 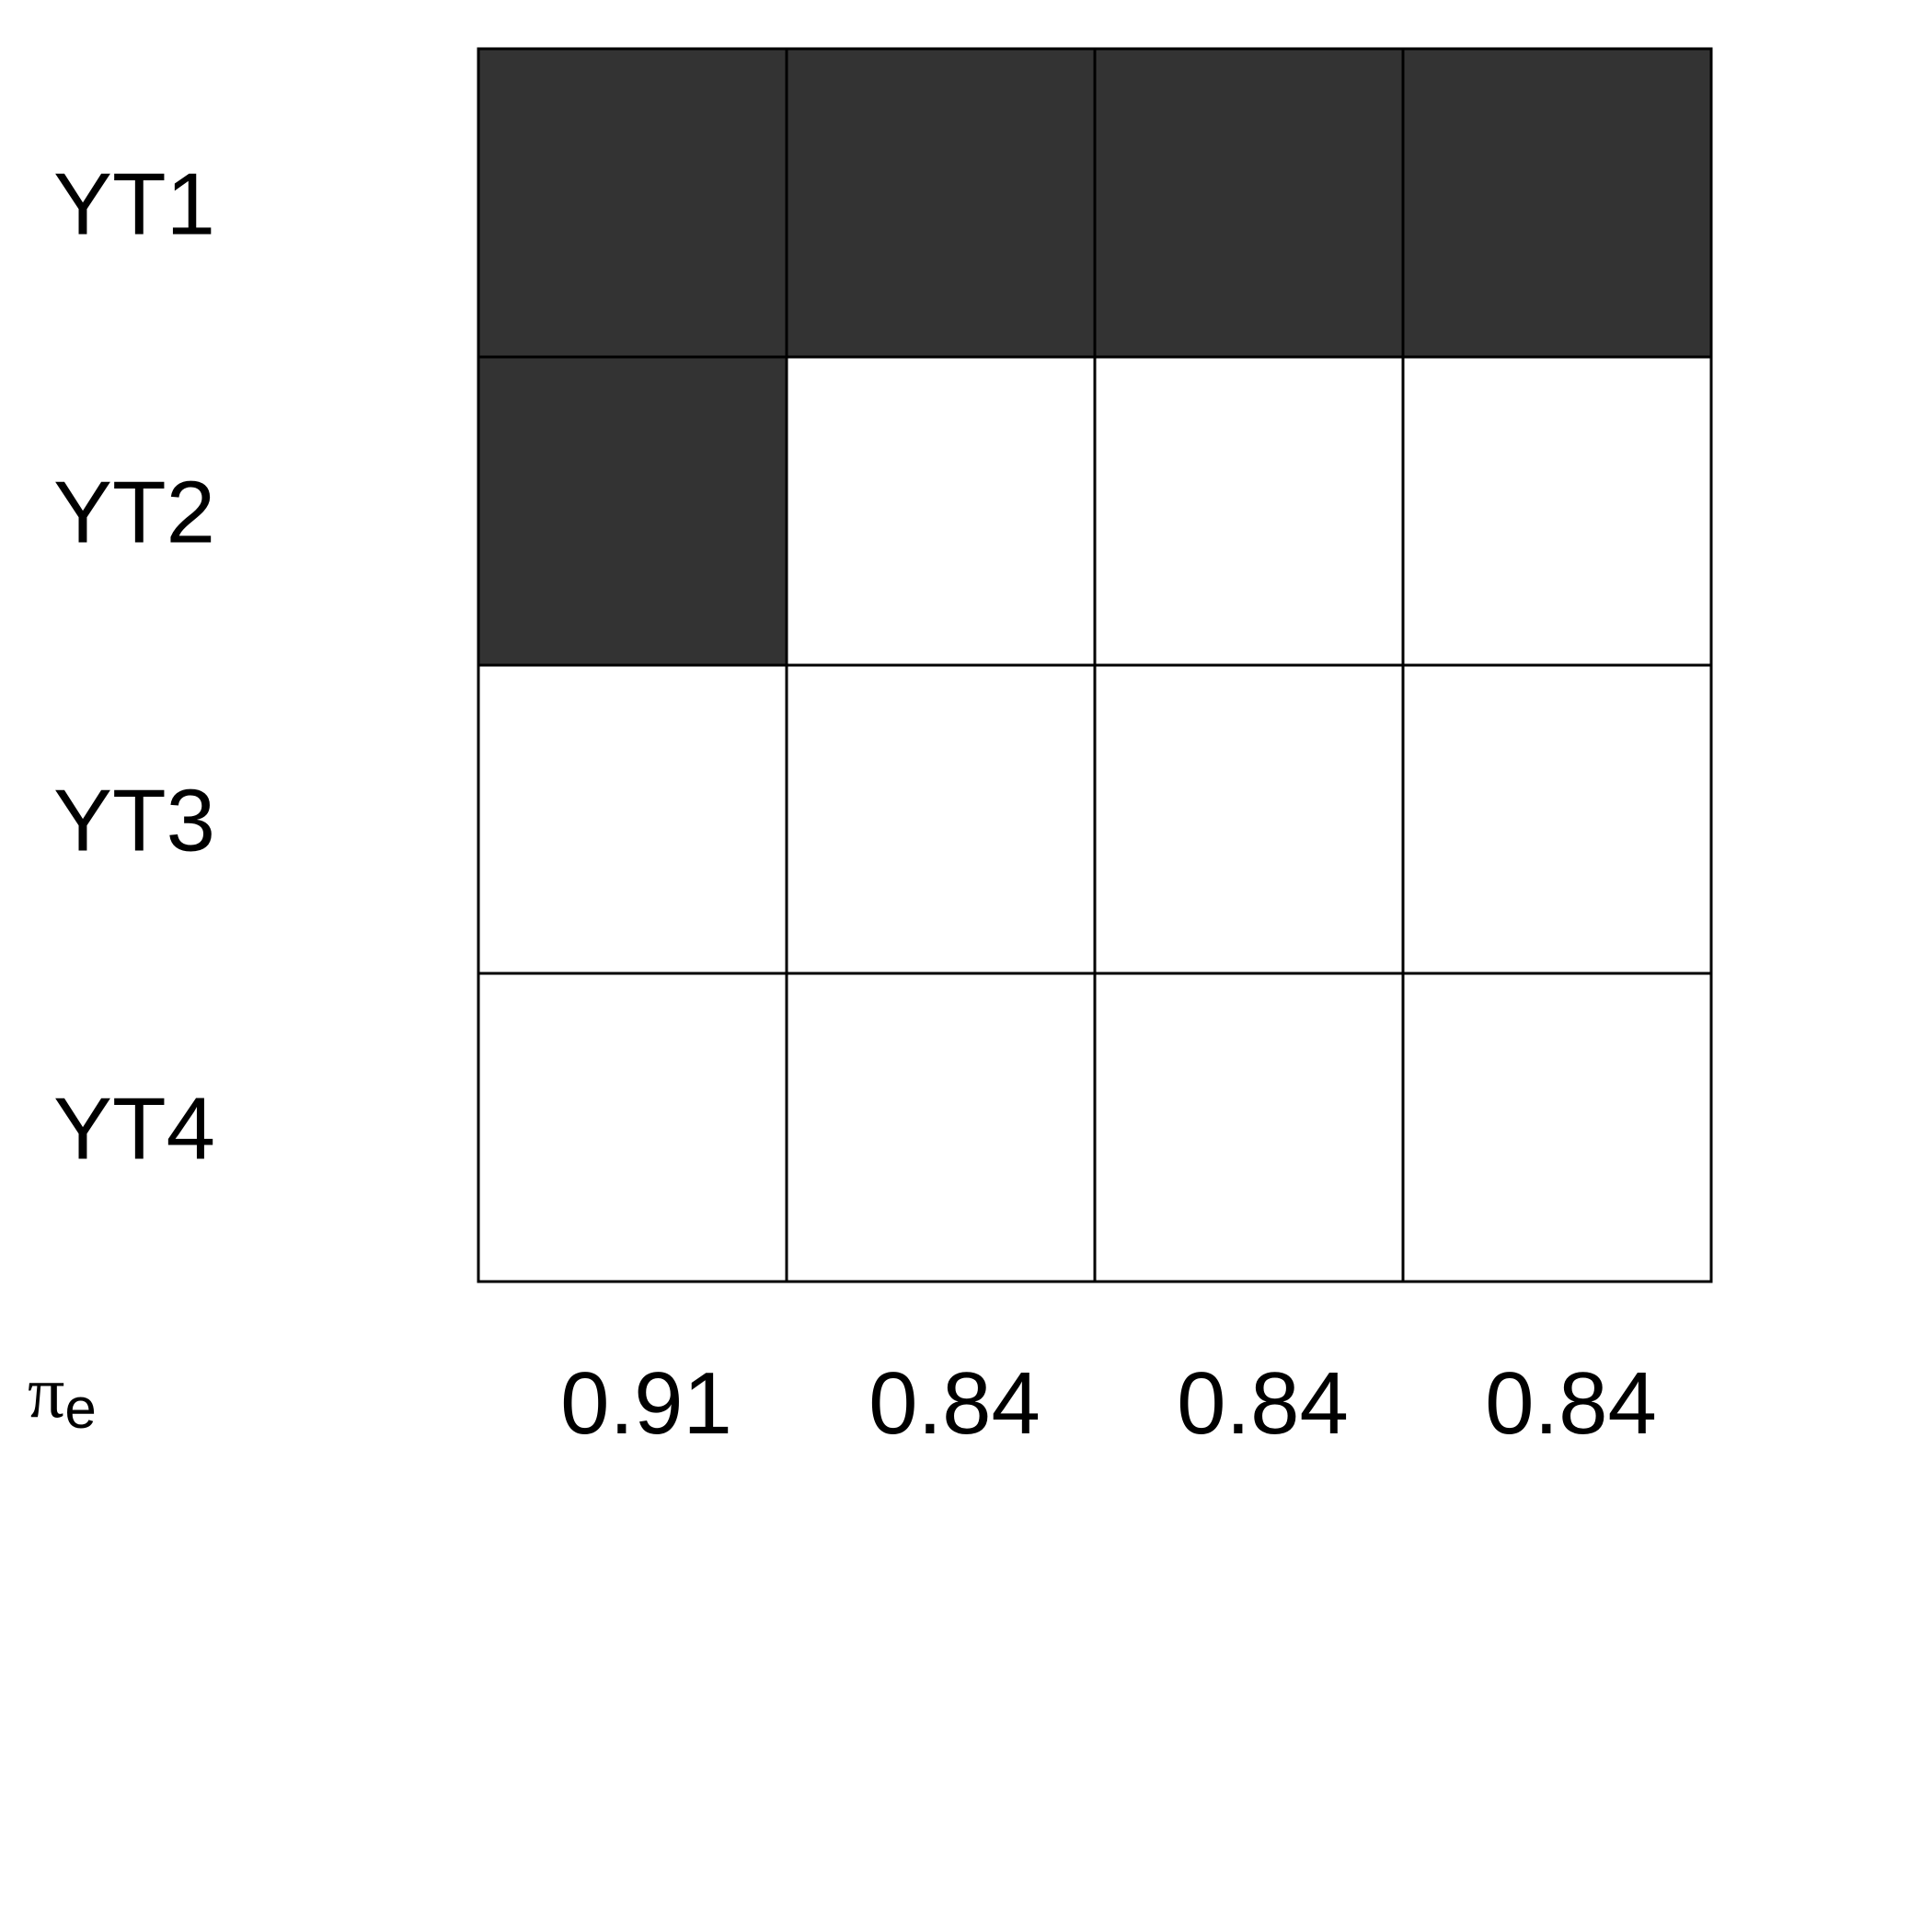 I want to click on column-axis-label: πe, so click(x=62, y=1396).